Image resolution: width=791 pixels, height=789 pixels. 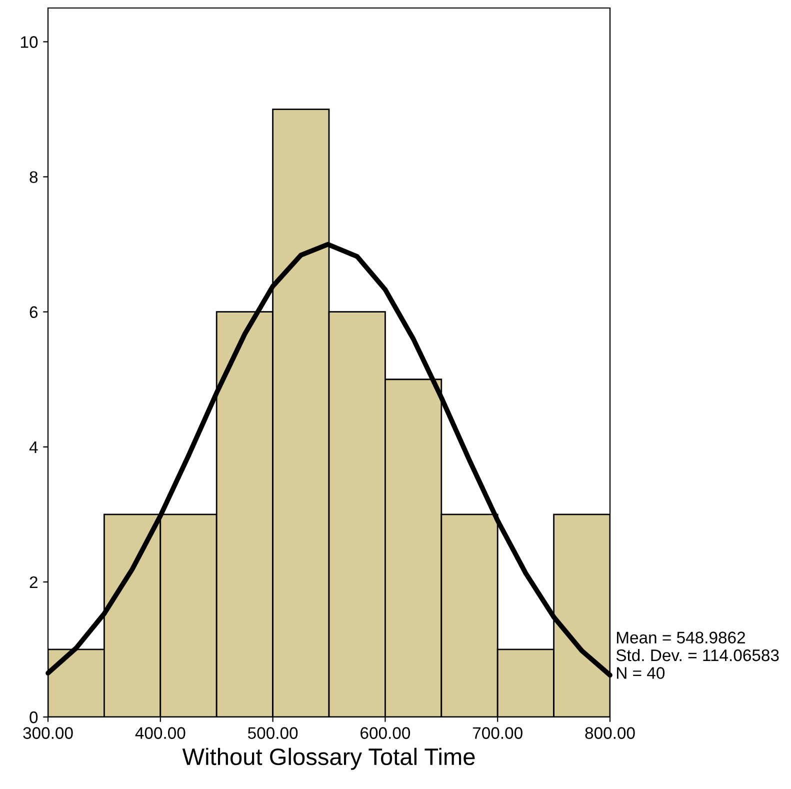 What do you see at coordinates (48, 733) in the screenshot?
I see `x-tick-label: 300.00` at bounding box center [48, 733].